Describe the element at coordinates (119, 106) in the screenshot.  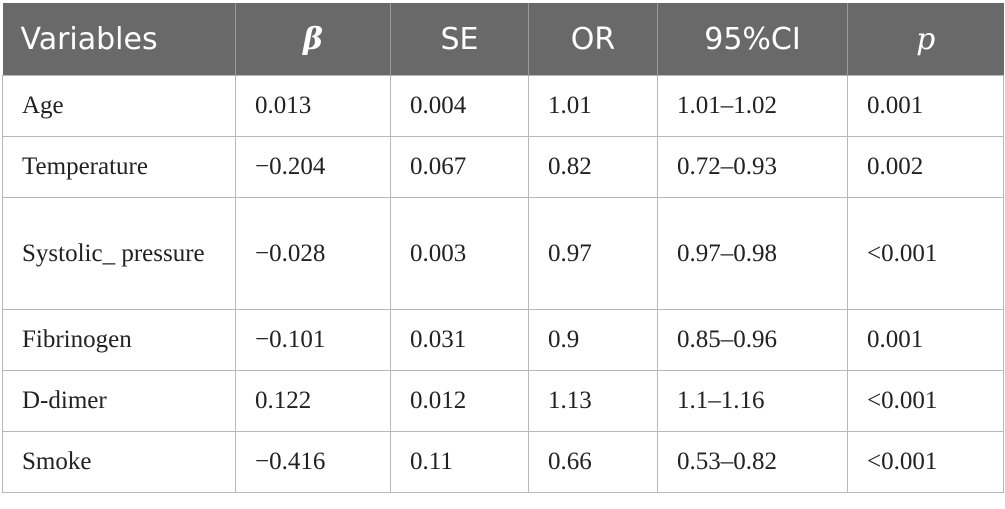
I see `cell-variable: Age` at that location.